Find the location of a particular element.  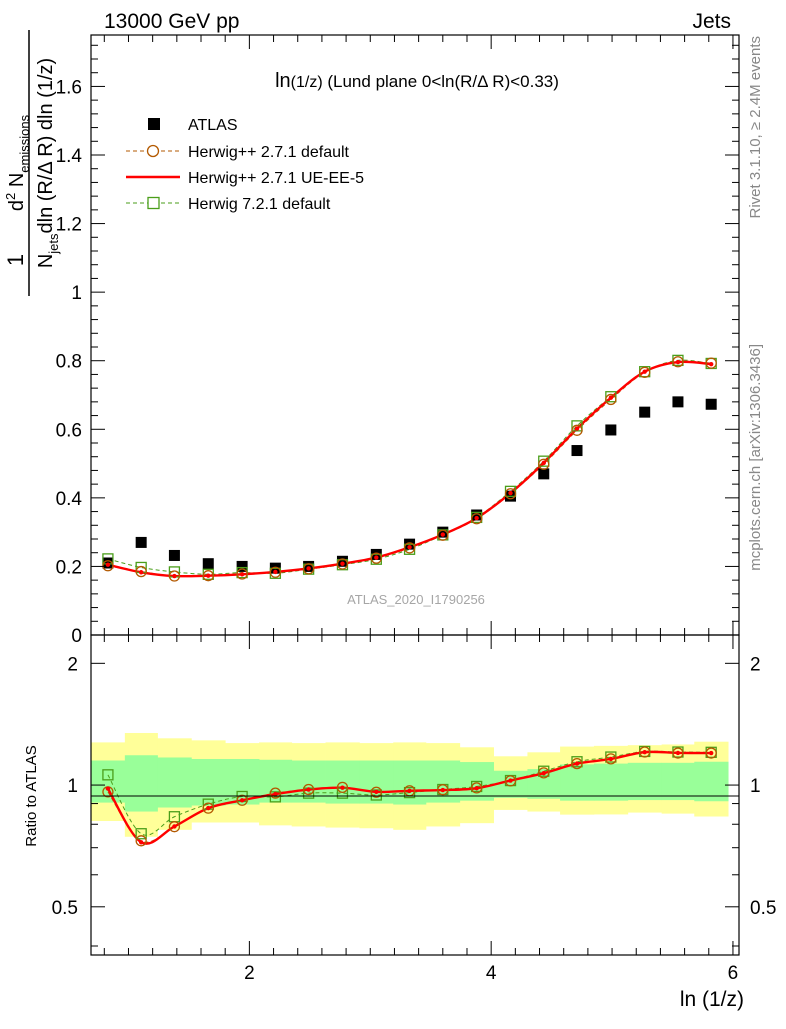

ratio-error-bands is located at coordinates (410, 785).